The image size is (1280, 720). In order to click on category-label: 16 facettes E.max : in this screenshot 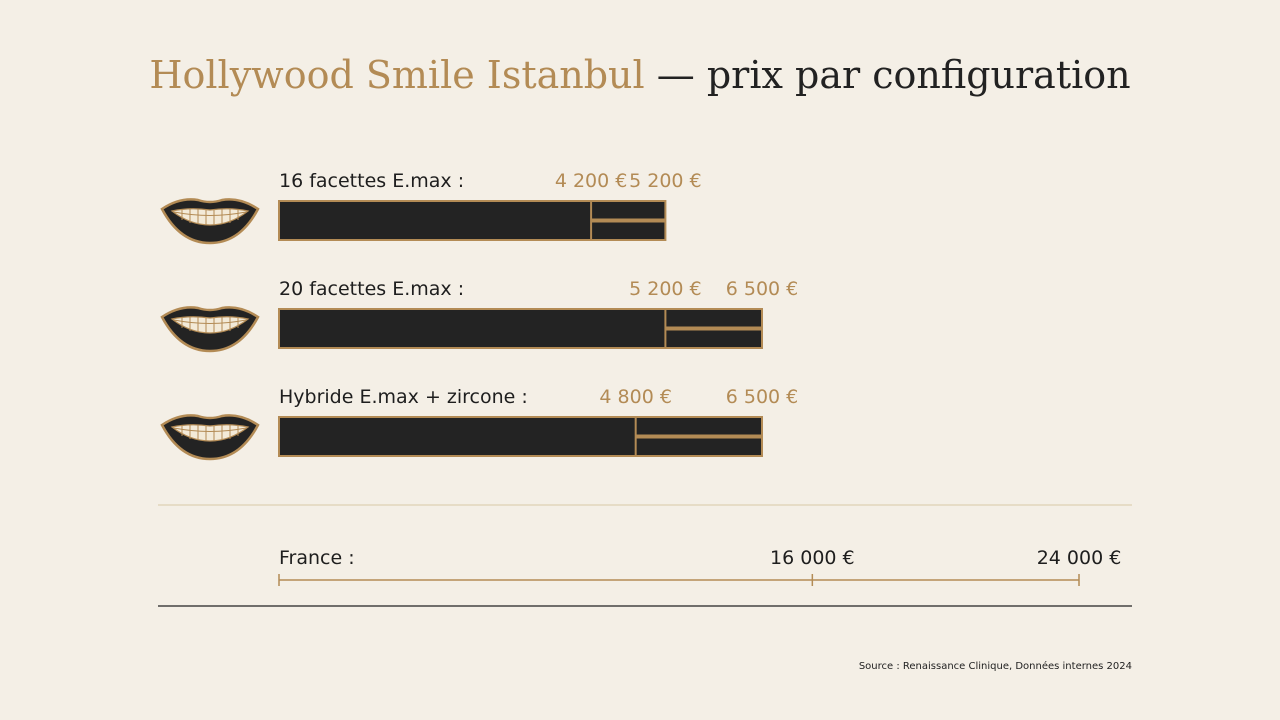, I will do `click(371, 181)`.